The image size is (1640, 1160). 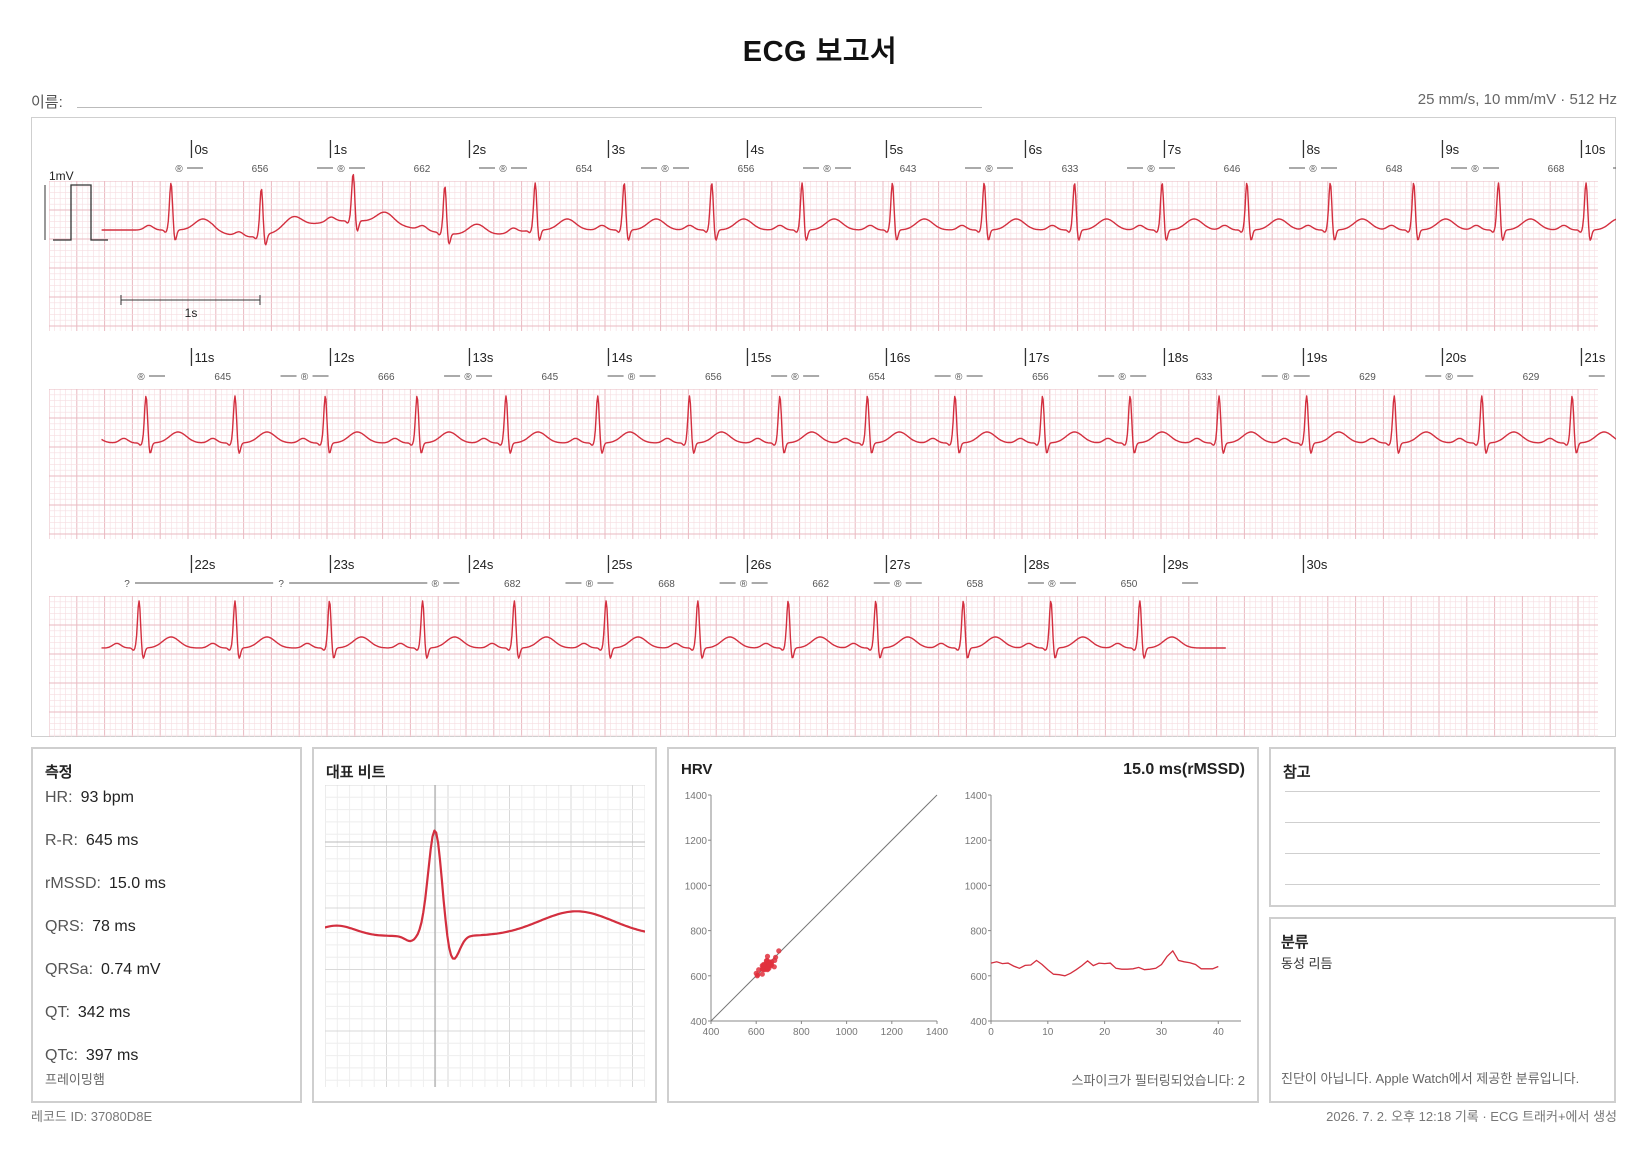 What do you see at coordinates (1158, 1080) in the screenshot?
I see `spike-filter-note: 스파이크가 필터링되었습니다: 2` at bounding box center [1158, 1080].